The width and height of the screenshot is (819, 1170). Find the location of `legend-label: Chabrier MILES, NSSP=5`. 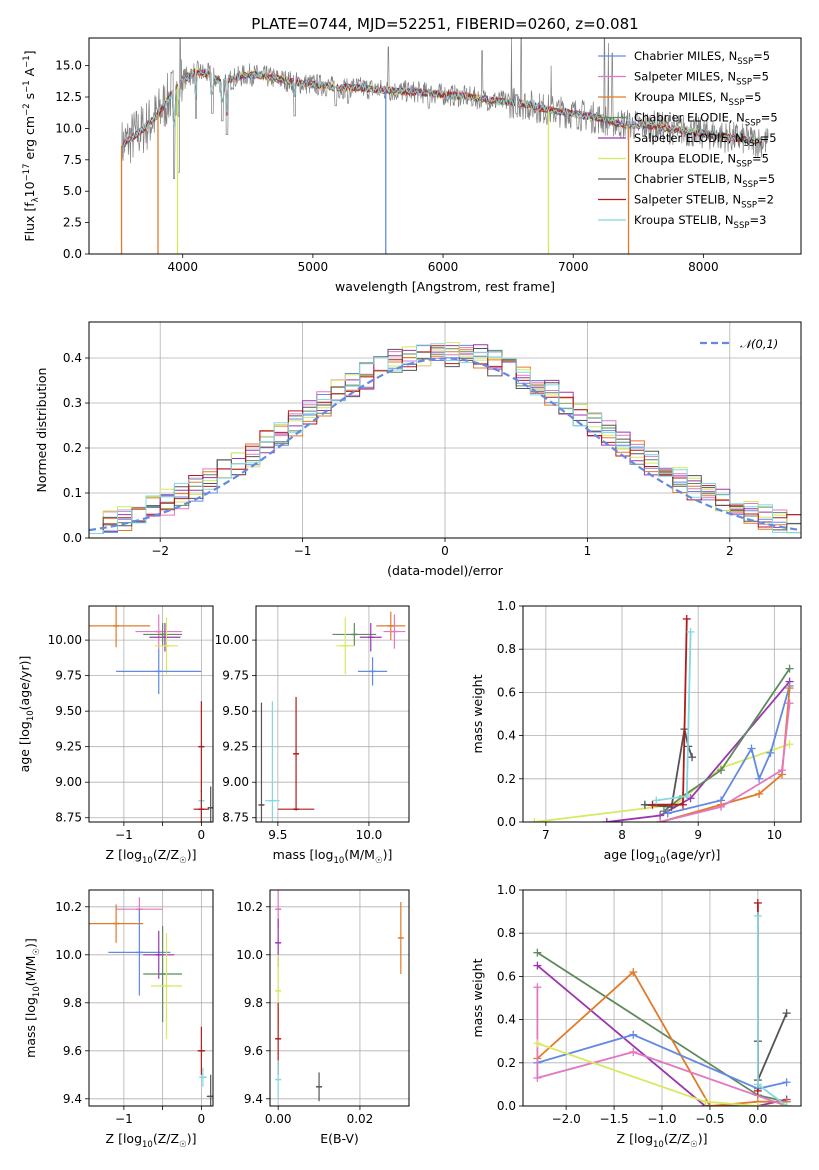

legend-label: Chabrier MILES, NSSP=5 is located at coordinates (702, 58).